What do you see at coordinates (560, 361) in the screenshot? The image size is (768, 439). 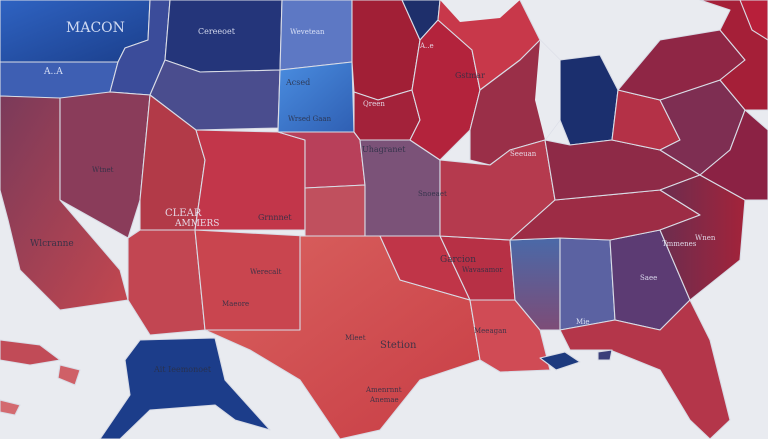 I see `island-gulf` at bounding box center [560, 361].